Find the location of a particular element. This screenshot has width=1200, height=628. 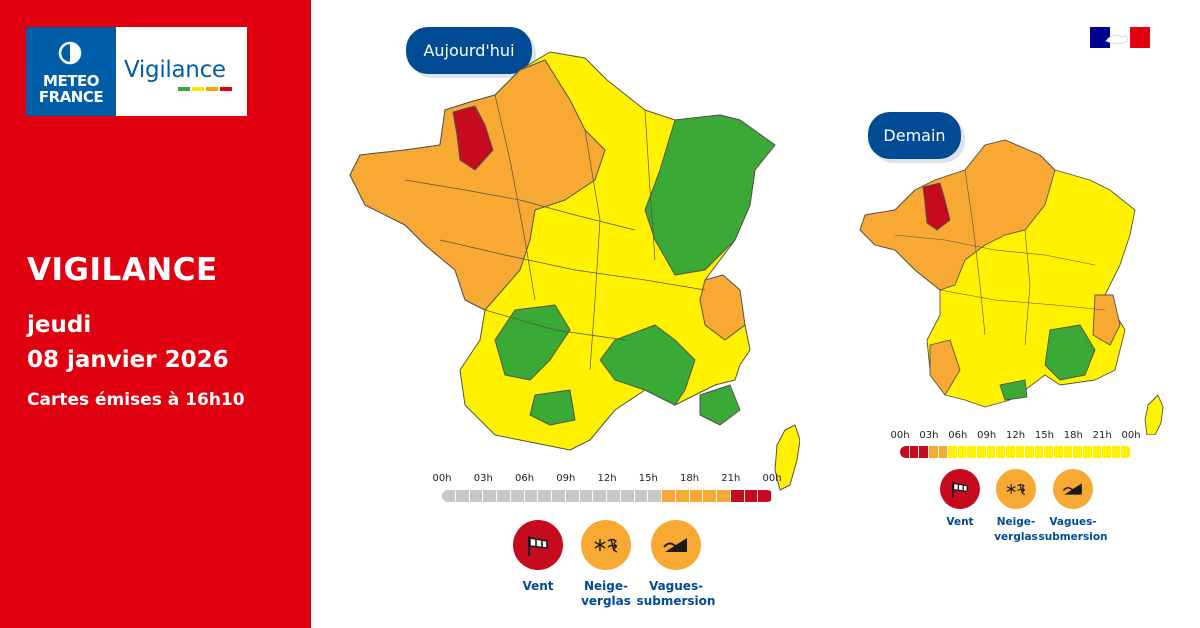

today-hazard-waves-submersion-icon is located at coordinates (676, 545).